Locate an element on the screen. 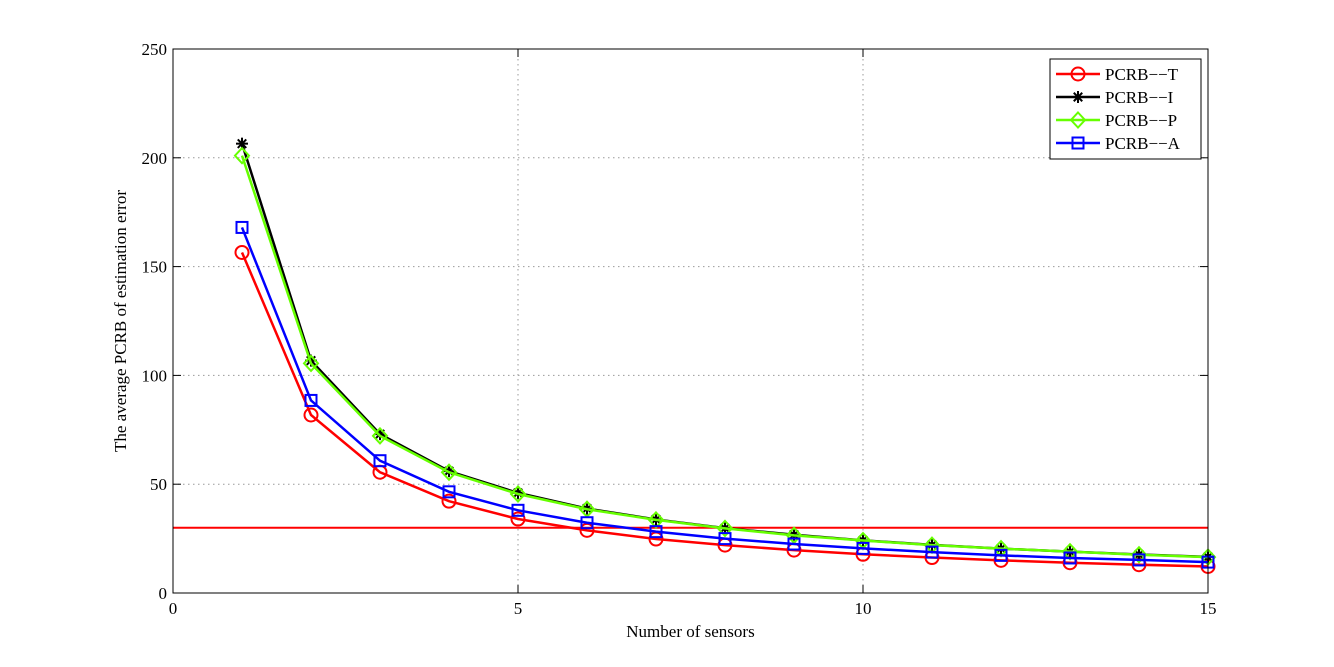 This screenshot has height=667, width=1334. legend-item: PCRB−−A is located at coordinates (1118, 143).